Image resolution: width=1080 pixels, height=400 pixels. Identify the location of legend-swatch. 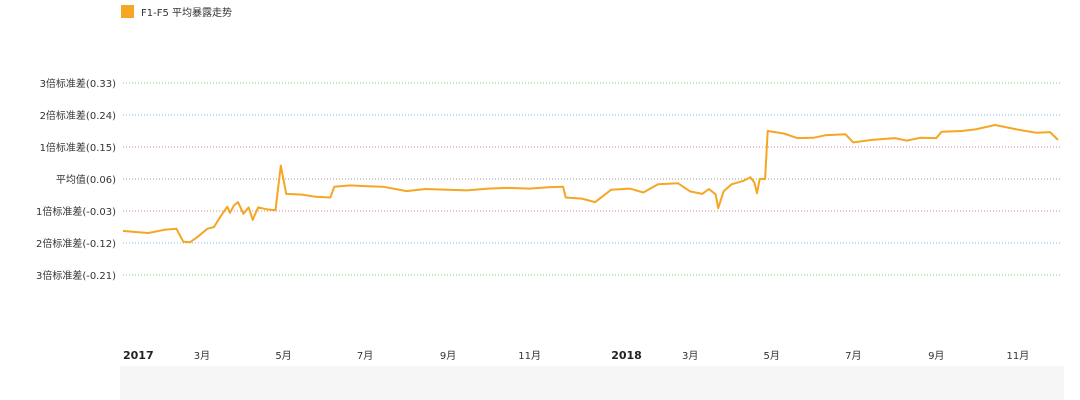
(127, 11).